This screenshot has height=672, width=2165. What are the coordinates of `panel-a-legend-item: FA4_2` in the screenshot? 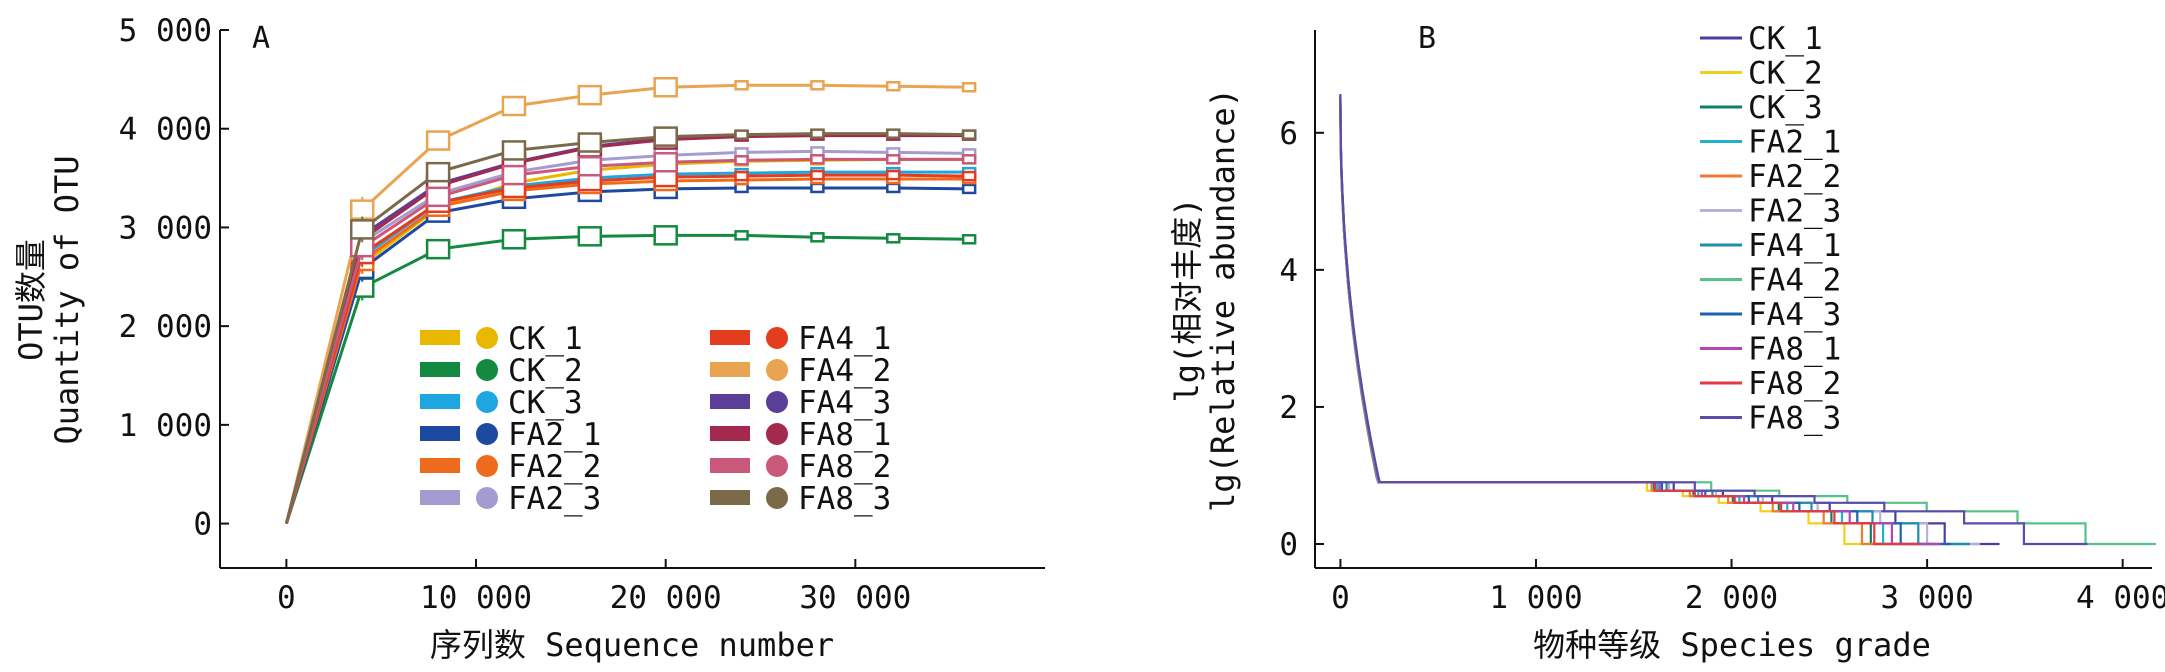 It's located at (800, 371).